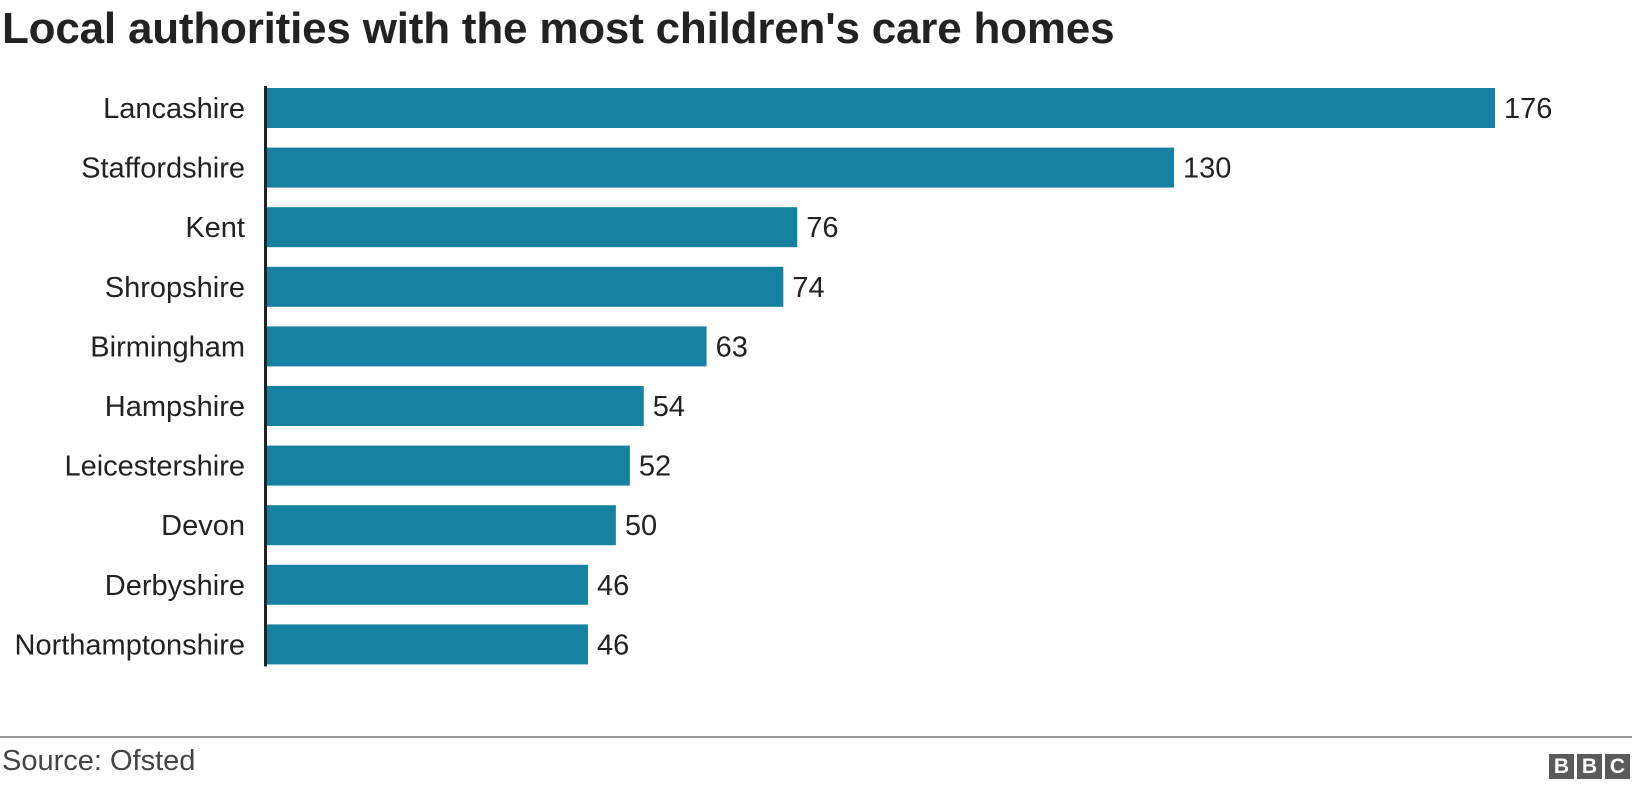 The width and height of the screenshot is (1632, 792). What do you see at coordinates (721, 167) in the screenshot?
I see `bar-staffordshire` at bounding box center [721, 167].